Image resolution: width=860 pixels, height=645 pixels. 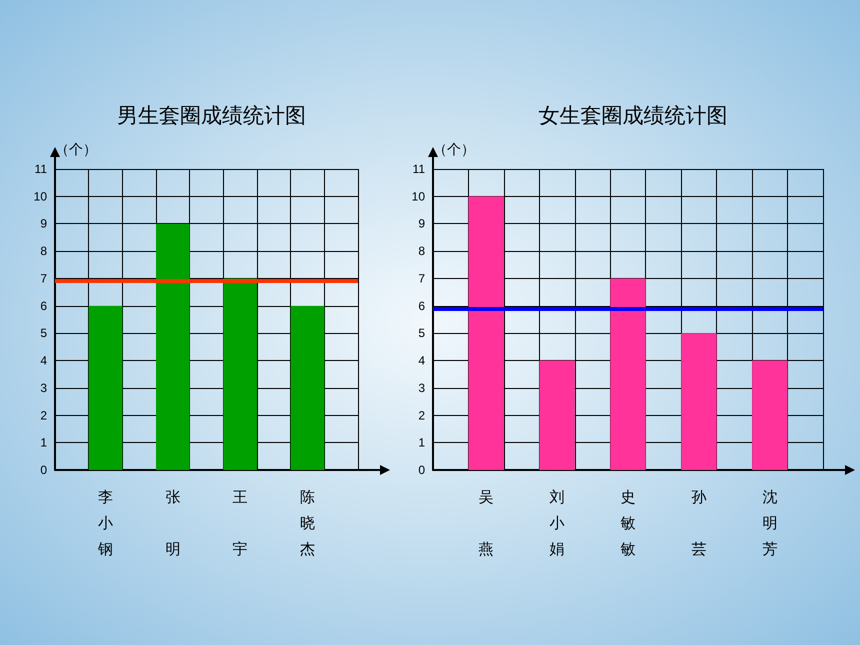 I want to click on x-tick-label: 沈明芳, so click(x=770, y=523).